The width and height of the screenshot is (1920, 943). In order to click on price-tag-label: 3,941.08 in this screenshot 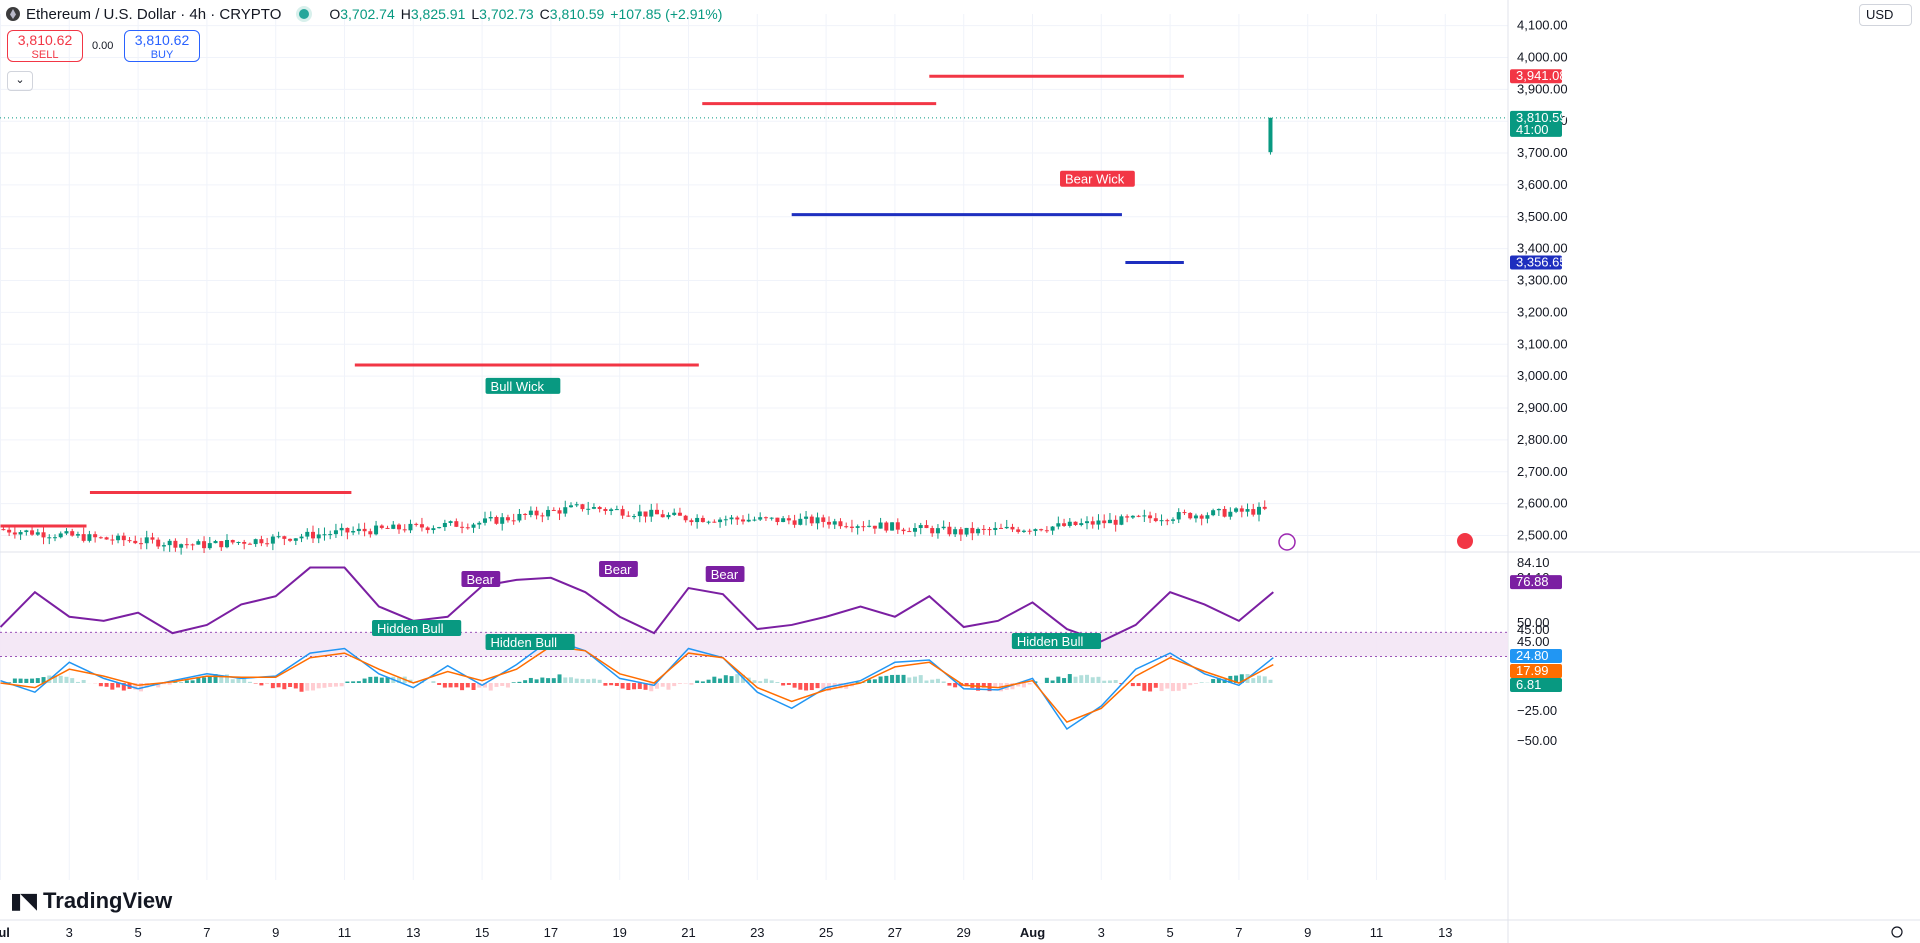, I will do `click(1541, 75)`.